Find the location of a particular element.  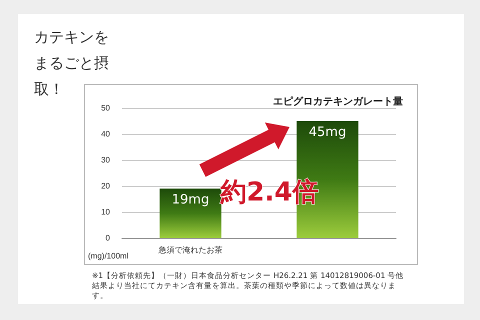

data-label: 45mg is located at coordinates (327, 132).